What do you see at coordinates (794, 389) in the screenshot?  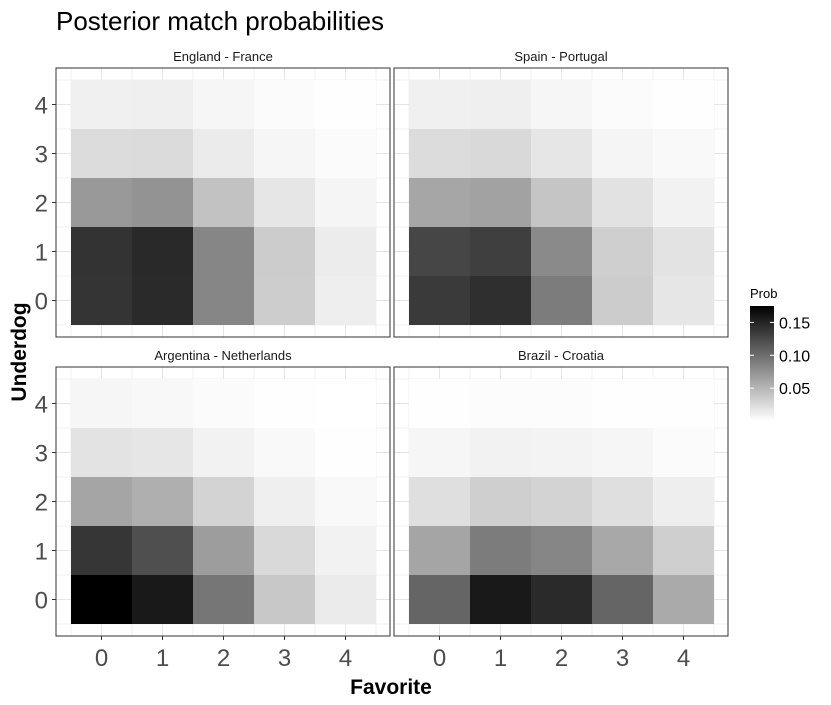 I see `legend-tick-label: 0.05` at bounding box center [794, 389].